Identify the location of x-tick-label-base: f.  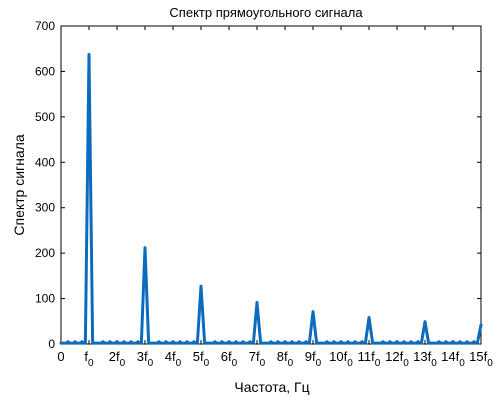
(86, 356).